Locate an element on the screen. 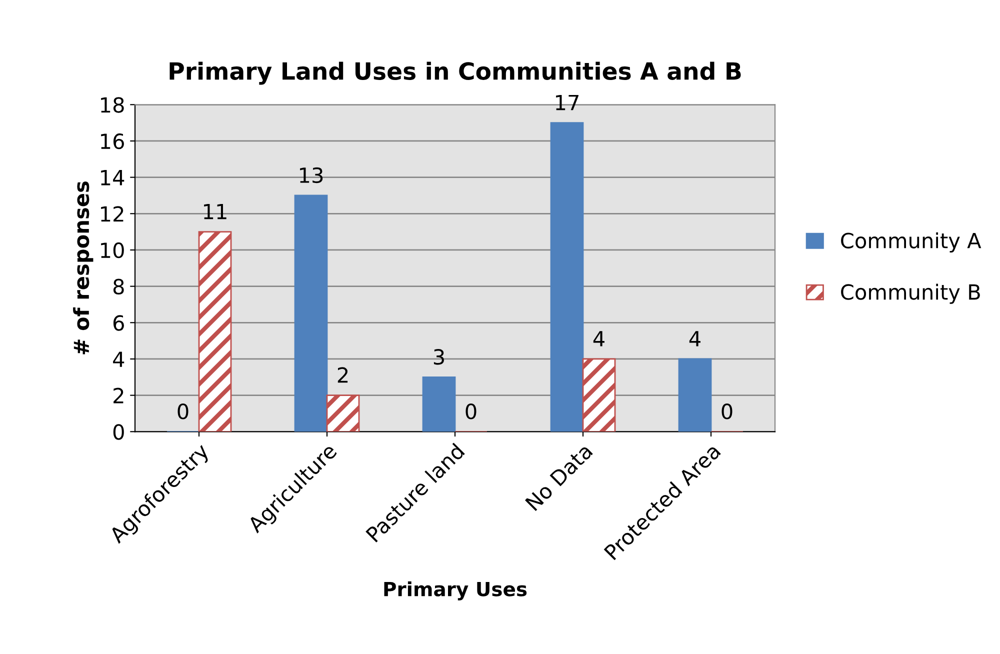 The width and height of the screenshot is (1000, 654). chart-title: Primary Land Uses in Communities A and B is located at coordinates (455, 73).